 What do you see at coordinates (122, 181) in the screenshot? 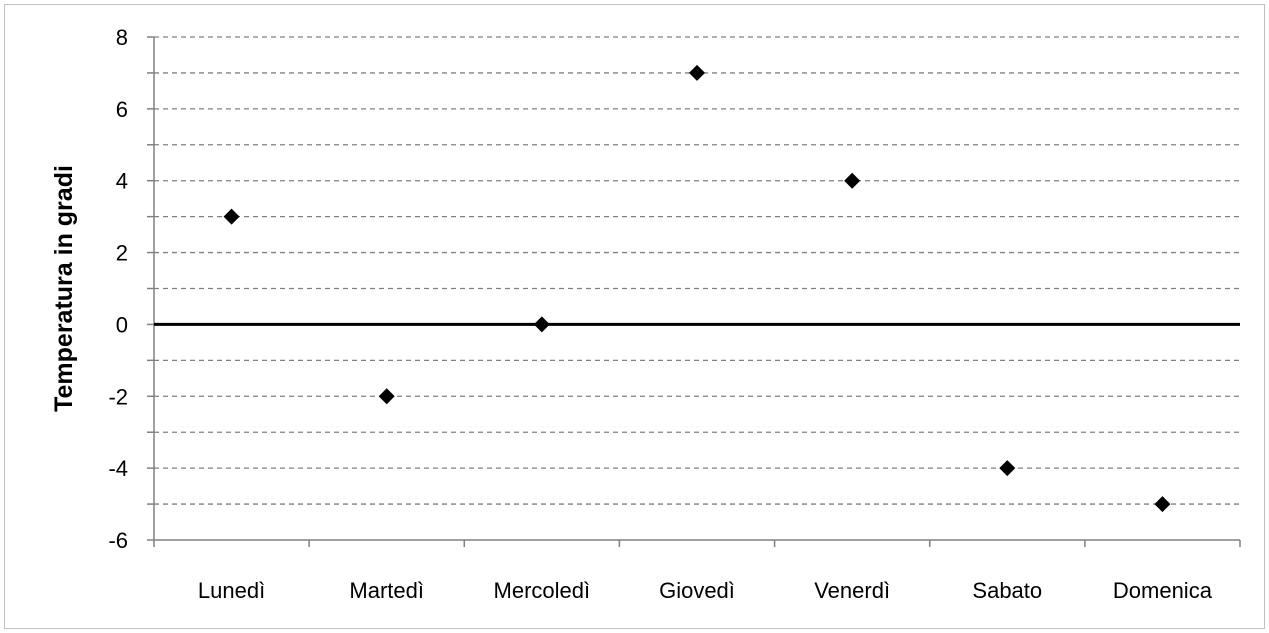
I see `y-tick-label: 4` at bounding box center [122, 181].